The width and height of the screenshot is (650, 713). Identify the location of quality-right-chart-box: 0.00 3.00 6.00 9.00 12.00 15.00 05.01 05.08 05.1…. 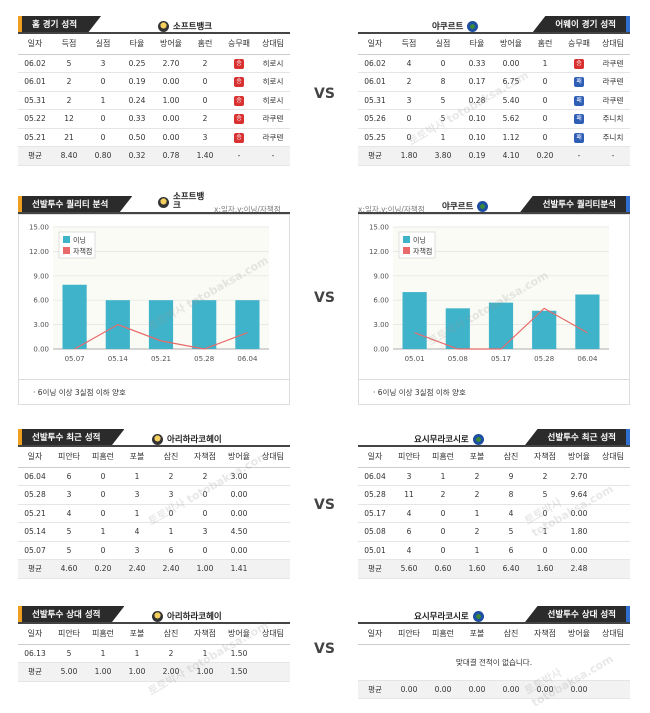
(494, 309).